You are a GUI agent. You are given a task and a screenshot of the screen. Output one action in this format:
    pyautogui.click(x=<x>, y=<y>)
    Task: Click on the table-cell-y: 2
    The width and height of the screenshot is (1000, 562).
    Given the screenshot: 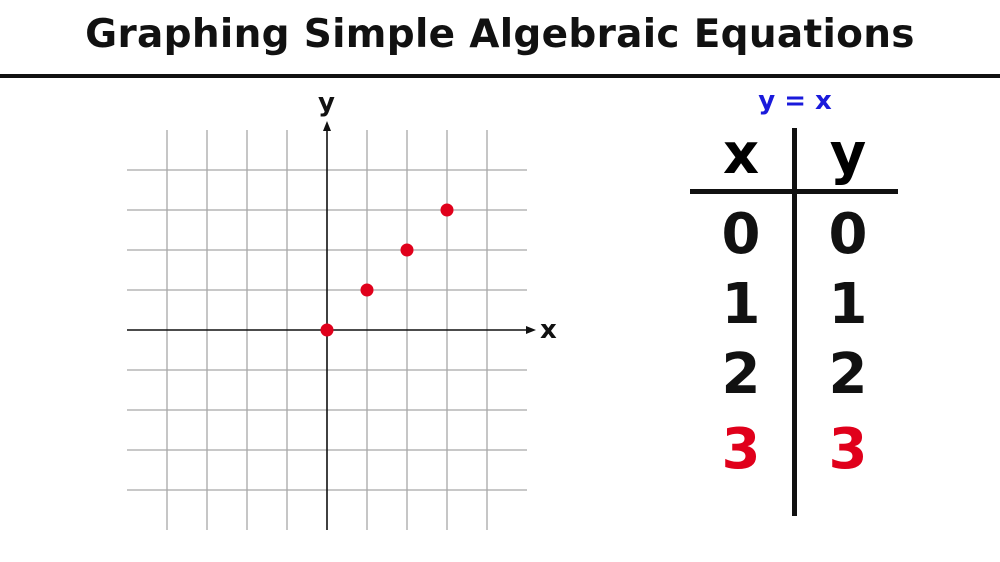 What is the action you would take?
    pyautogui.click(x=848, y=374)
    